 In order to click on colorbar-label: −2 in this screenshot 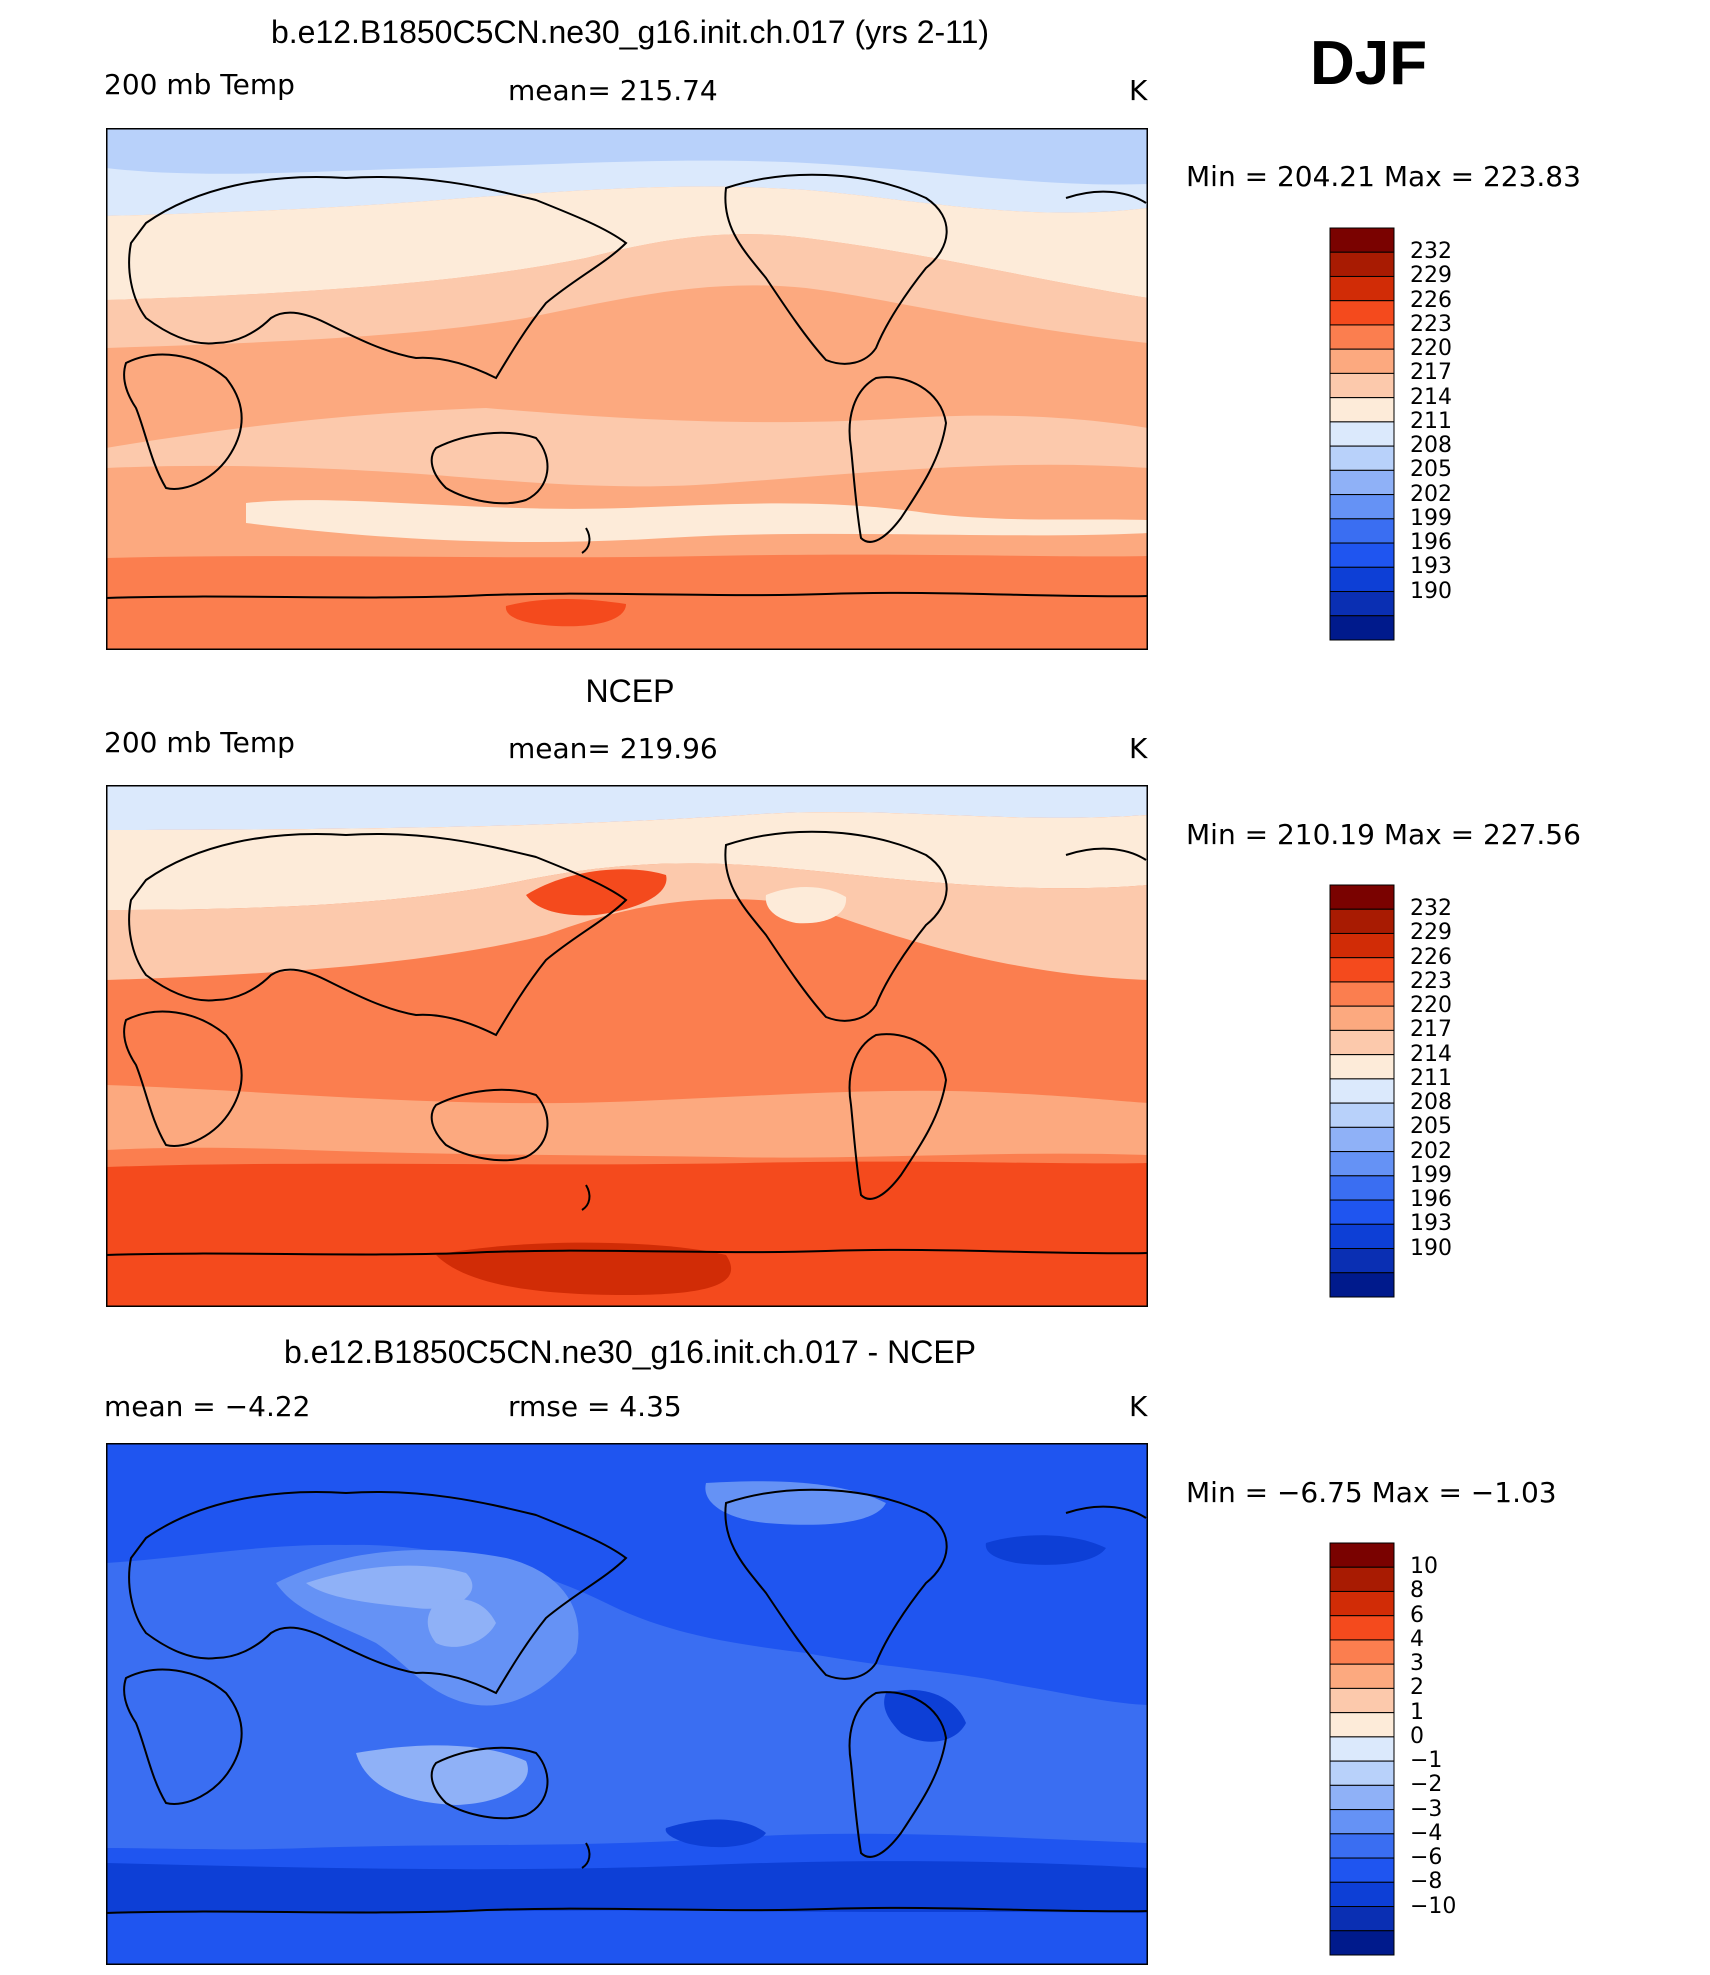, I will do `click(1426, 1785)`.